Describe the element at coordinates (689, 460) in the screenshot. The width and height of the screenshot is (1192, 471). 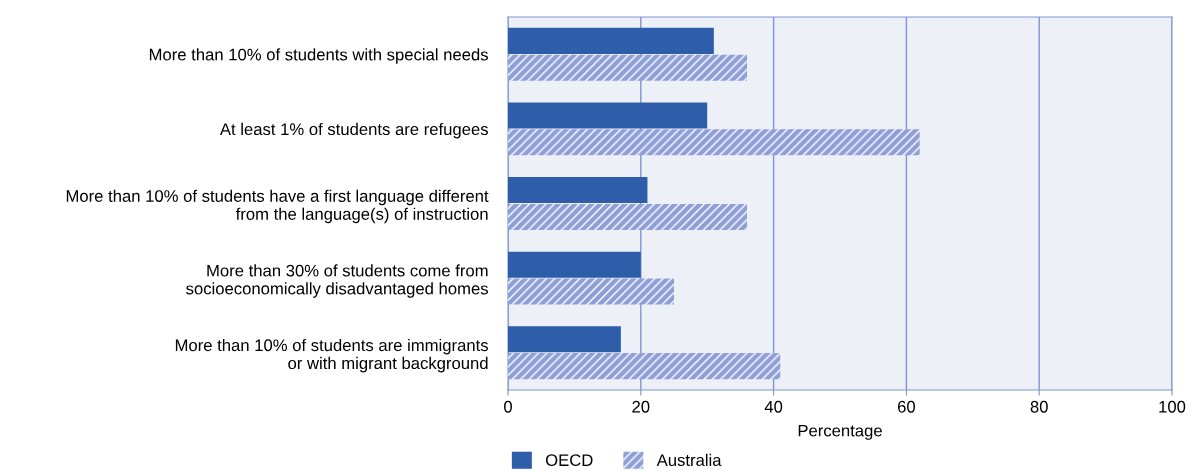
I see `legend-label: Australia` at that location.